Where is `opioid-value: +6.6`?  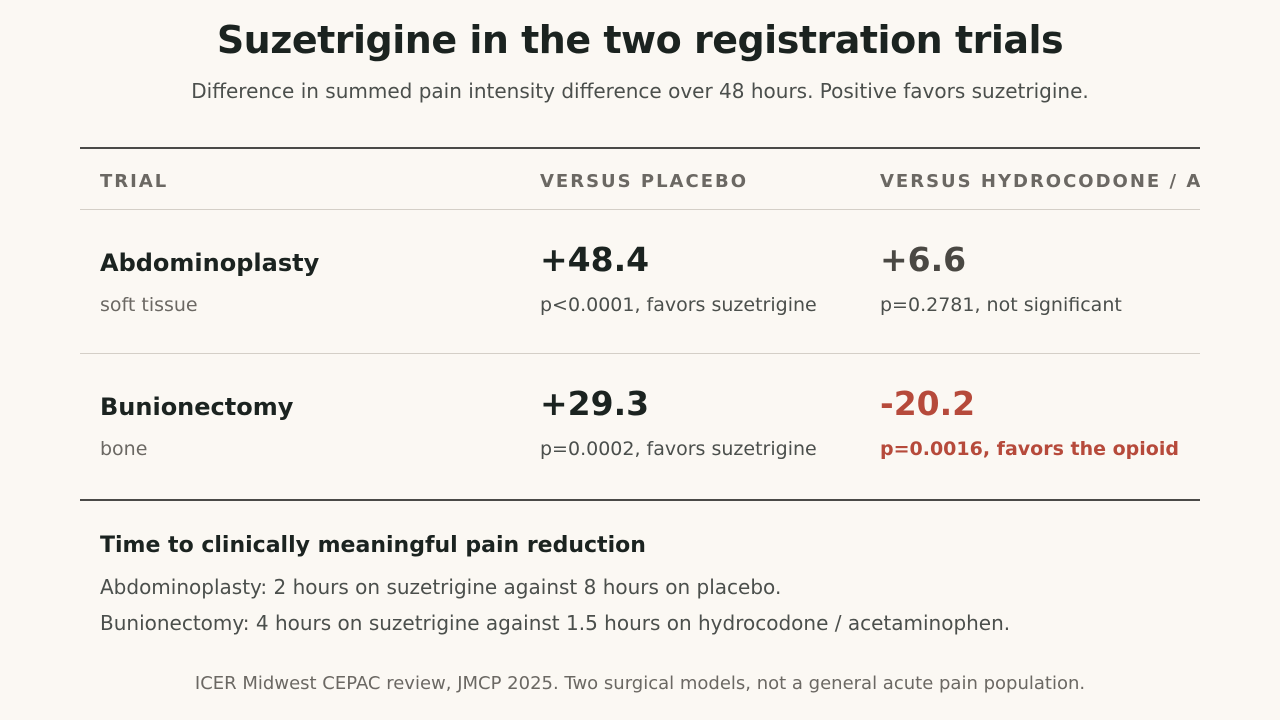 opioid-value: +6.6 is located at coordinates (923, 259).